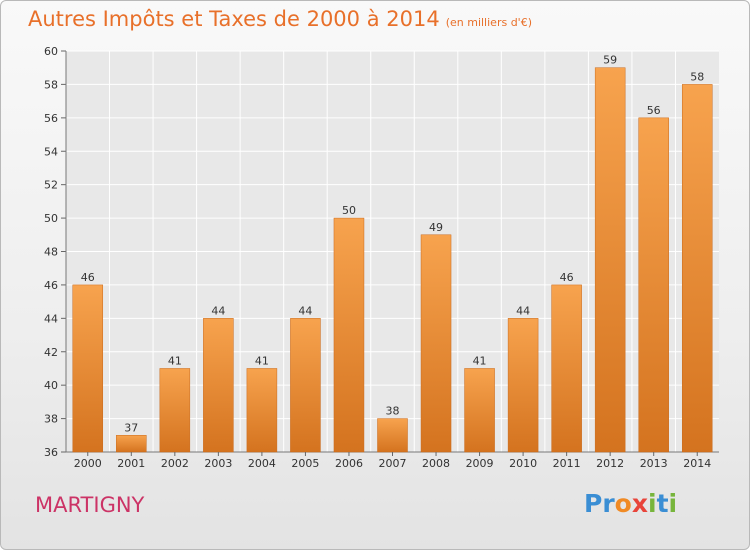  I want to click on y-tick-label: 46, so click(51, 285).